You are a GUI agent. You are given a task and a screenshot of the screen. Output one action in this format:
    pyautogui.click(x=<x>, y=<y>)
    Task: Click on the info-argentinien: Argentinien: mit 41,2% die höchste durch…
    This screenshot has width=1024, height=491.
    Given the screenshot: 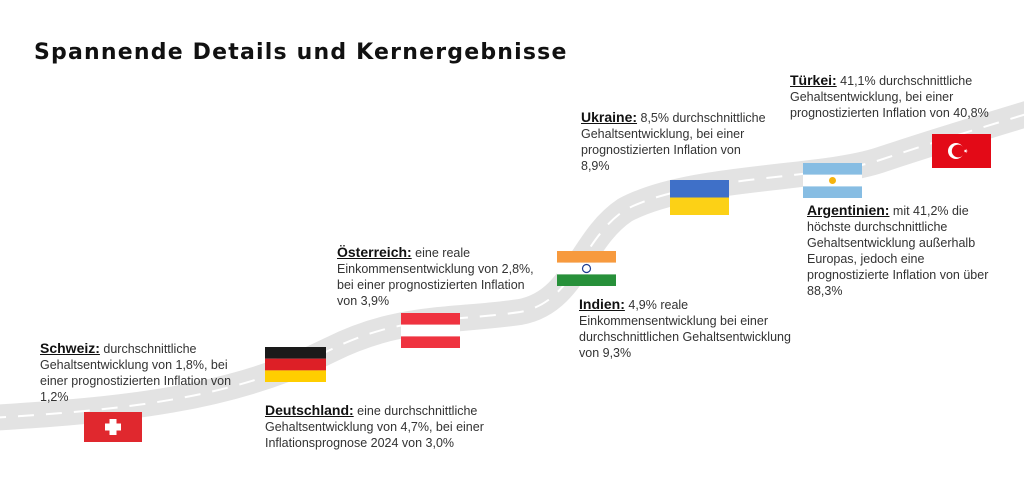 What is the action you would take?
    pyautogui.click(x=904, y=250)
    